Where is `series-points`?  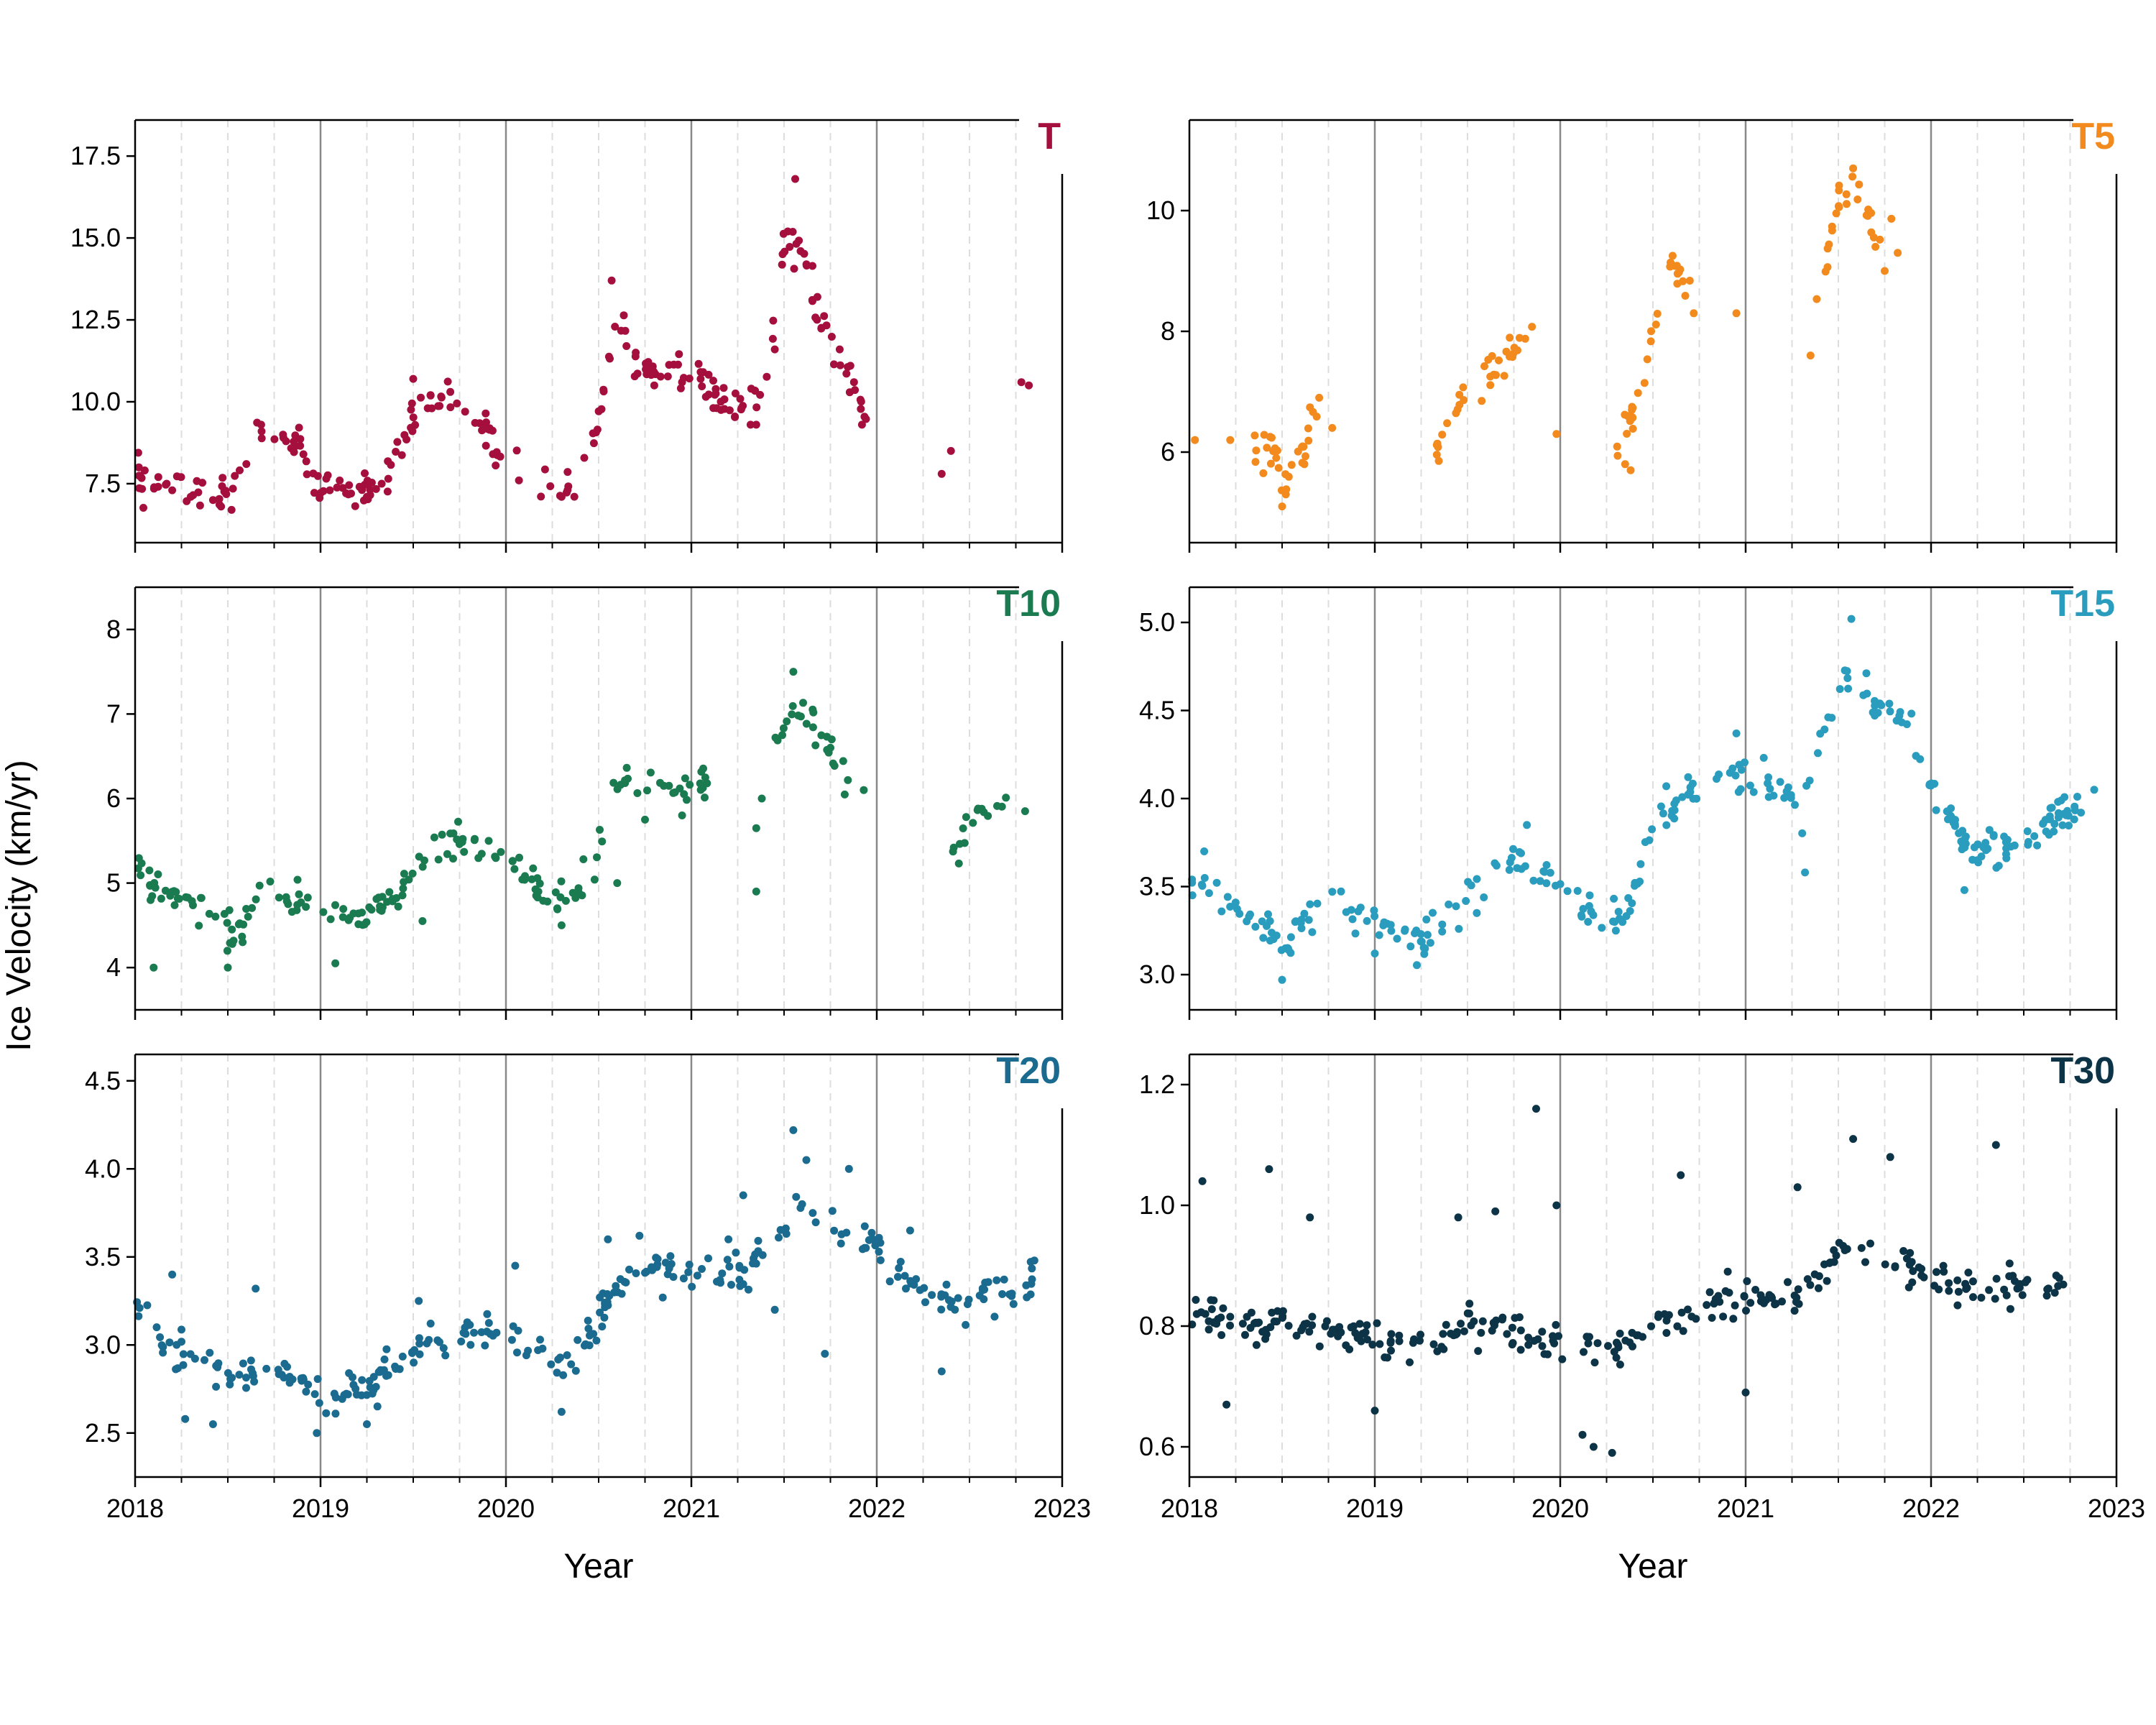 series-points is located at coordinates (581, 820).